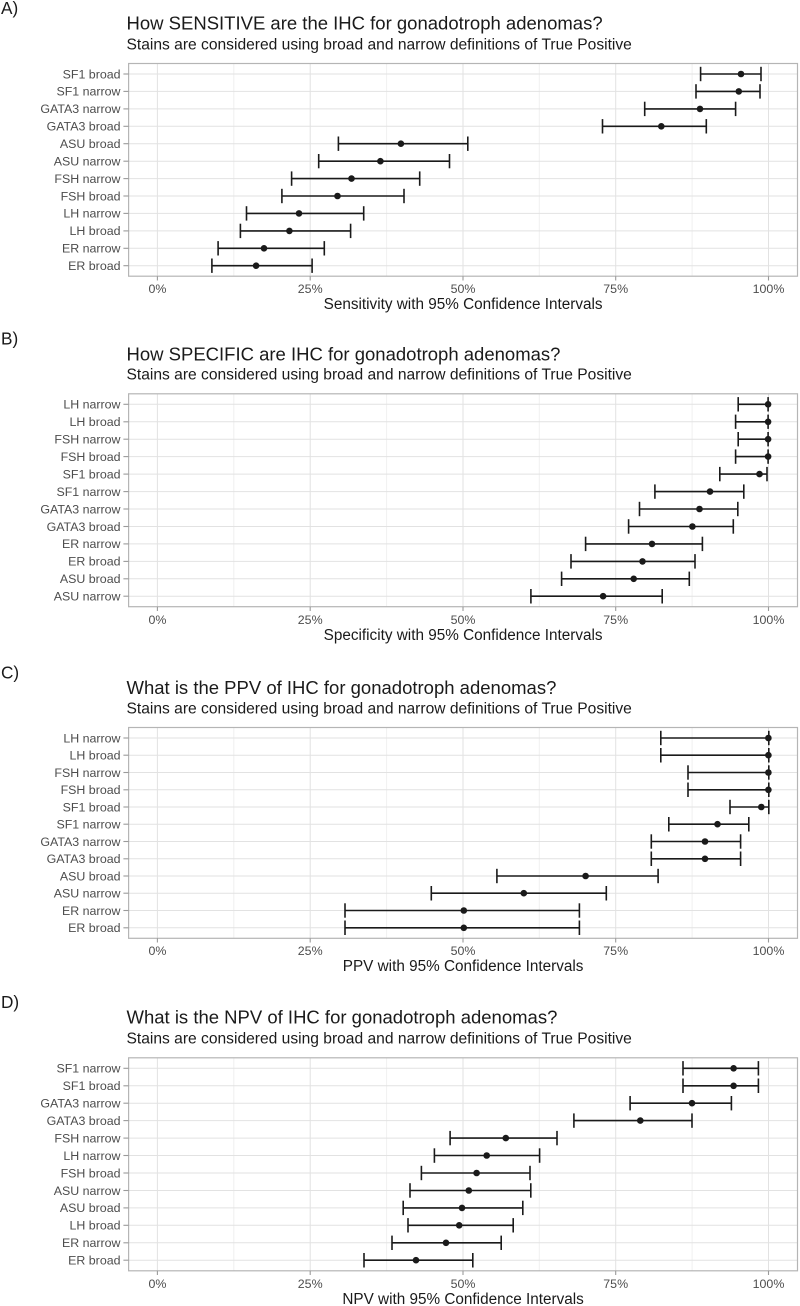  Describe the element at coordinates (463, 966) in the screenshot. I see `svg-text:PPV with 95% Confidence Interv: PPV with 95% Confidence Intervals` at that location.